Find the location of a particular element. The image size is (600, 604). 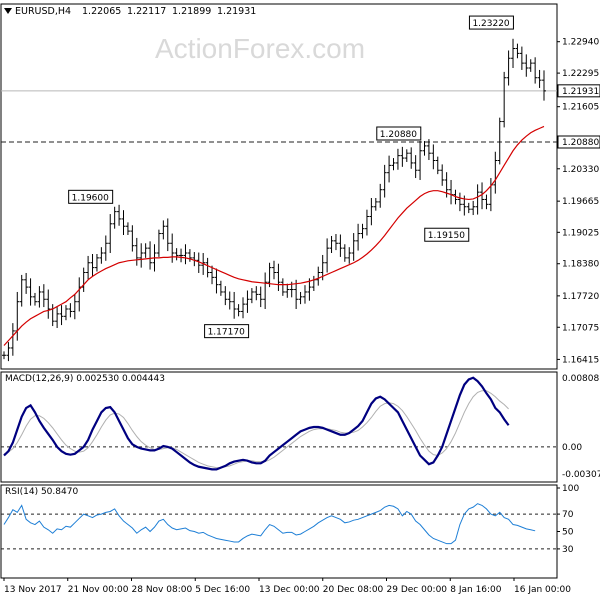

price-annotation: 1.19150 is located at coordinates (447, 234).